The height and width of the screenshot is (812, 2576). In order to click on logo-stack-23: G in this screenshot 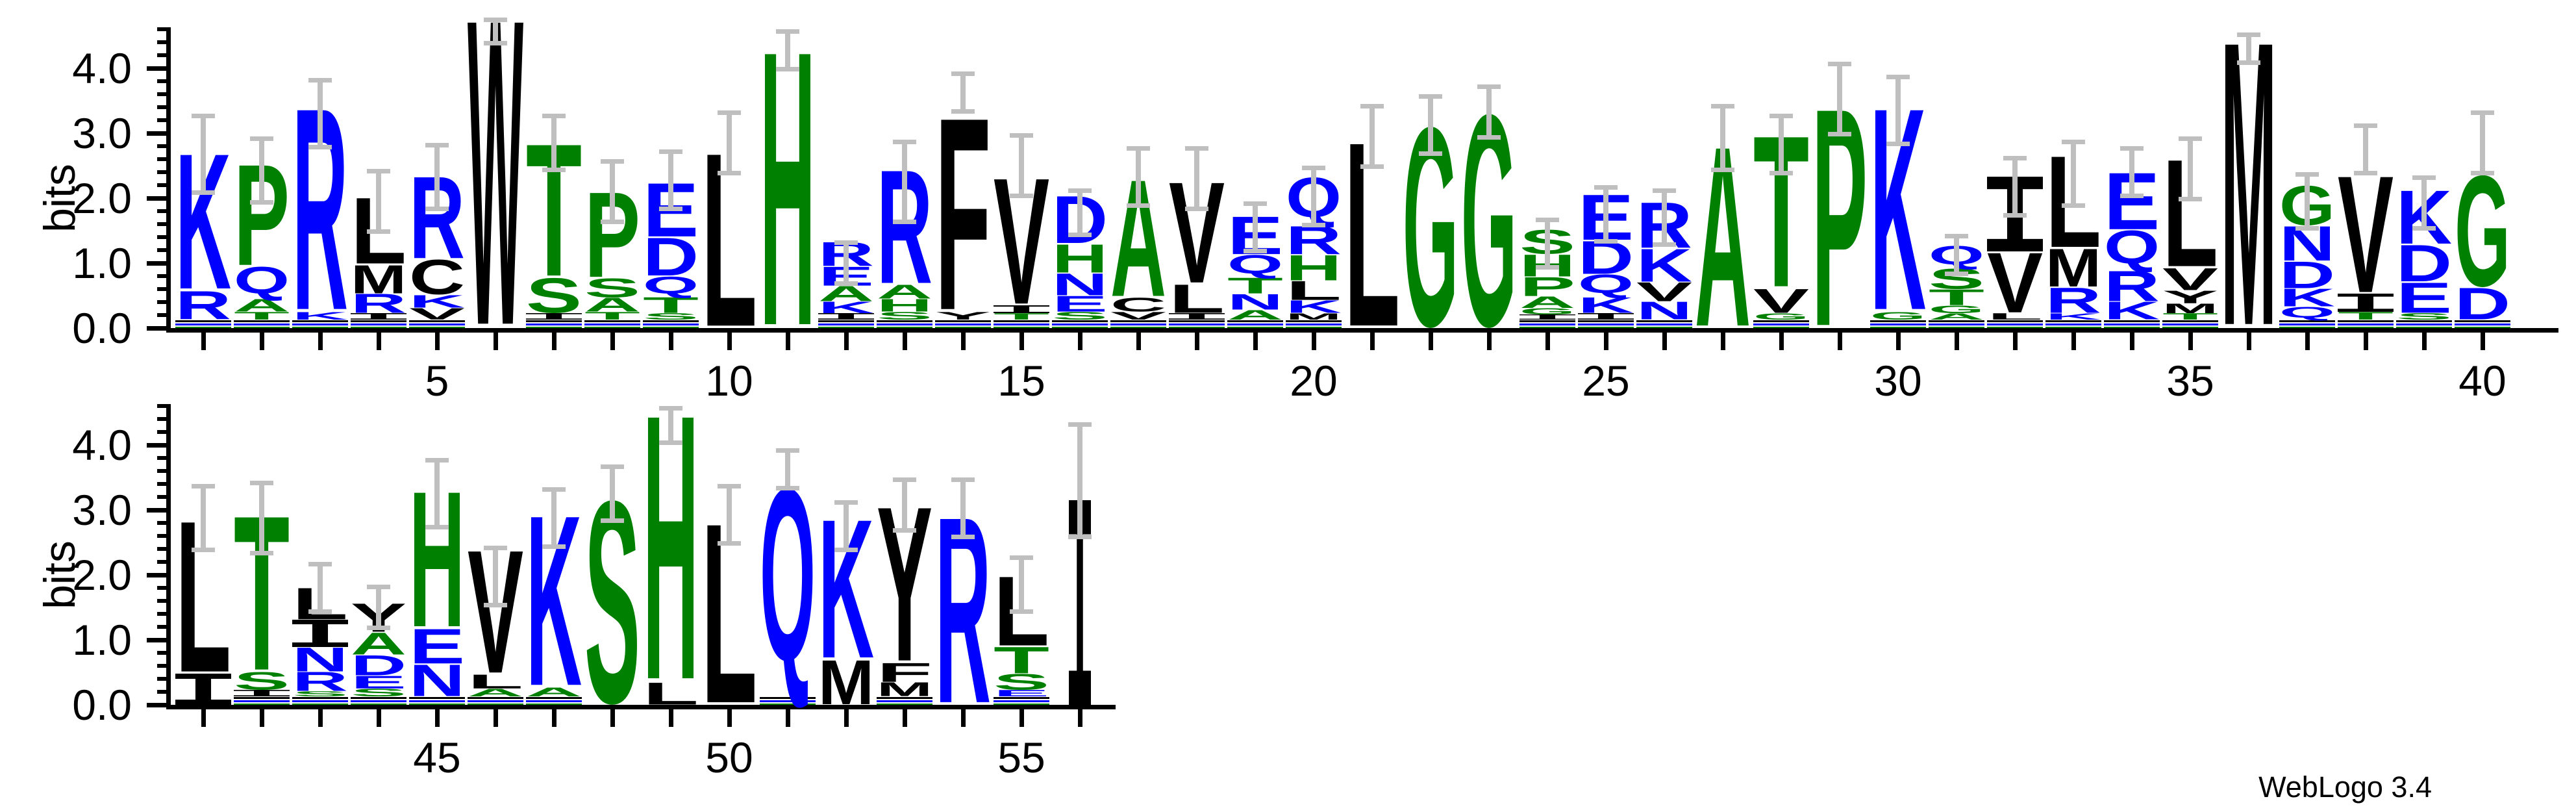, I will do `click(1489, 194)`.